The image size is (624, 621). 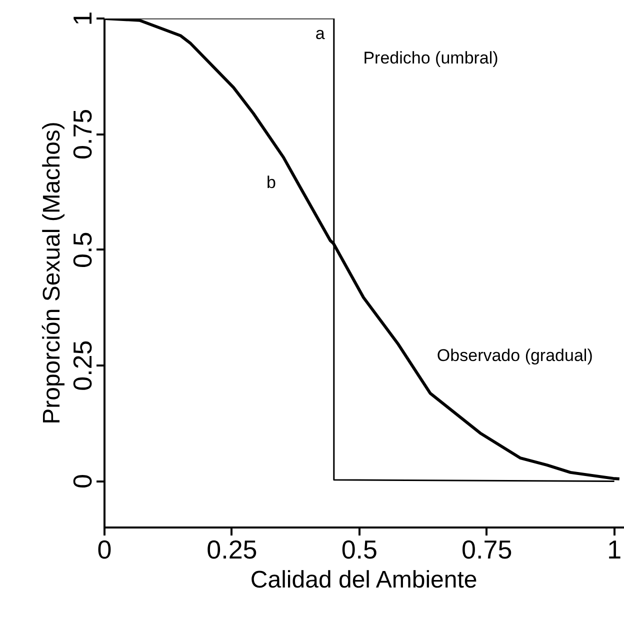 I want to click on annotation: Predicho (umbral), so click(x=430, y=58).